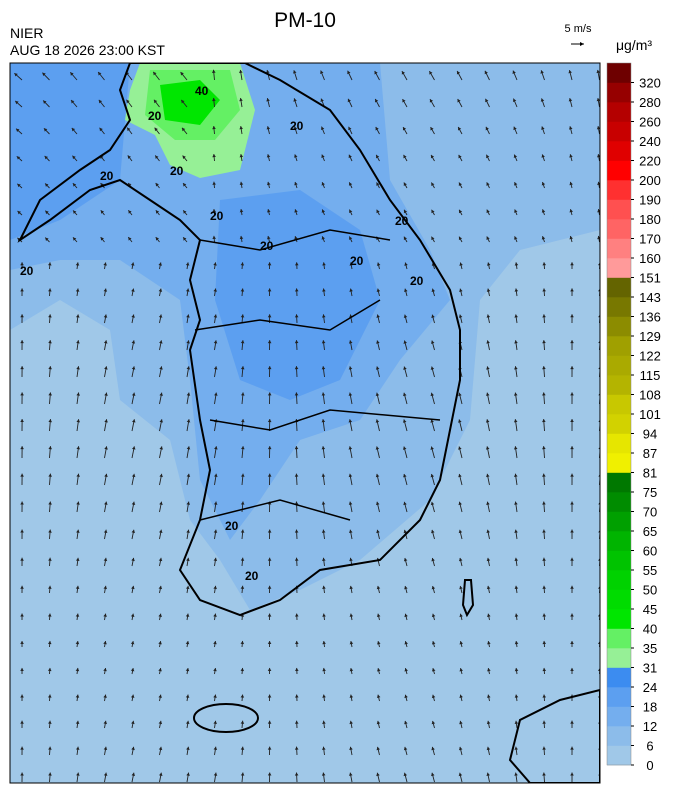 Image resolution: width=673 pixels, height=800 pixels. I want to click on agency: NIER, so click(26, 33).